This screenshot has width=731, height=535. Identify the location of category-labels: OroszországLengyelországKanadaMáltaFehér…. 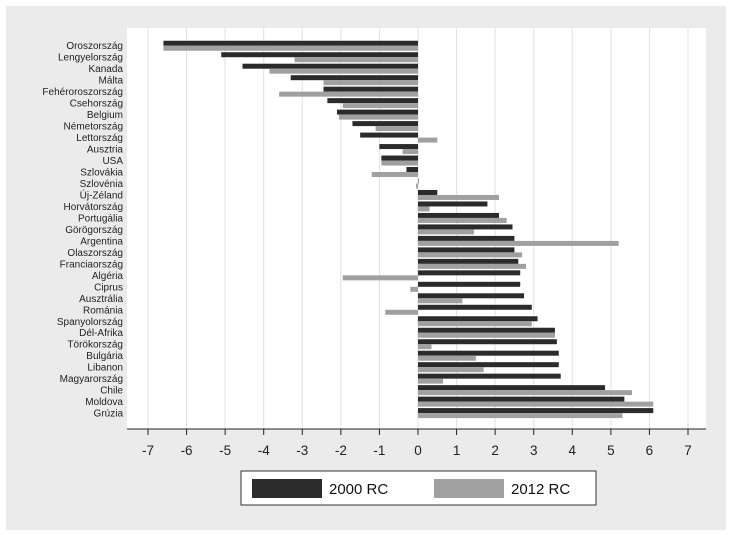
(82, 230).